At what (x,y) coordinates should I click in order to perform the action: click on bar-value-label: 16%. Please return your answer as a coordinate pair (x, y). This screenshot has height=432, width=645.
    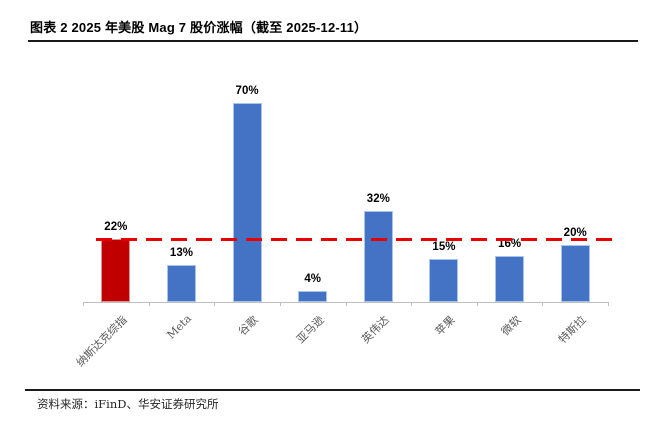
    Looking at the image, I should click on (510, 244).